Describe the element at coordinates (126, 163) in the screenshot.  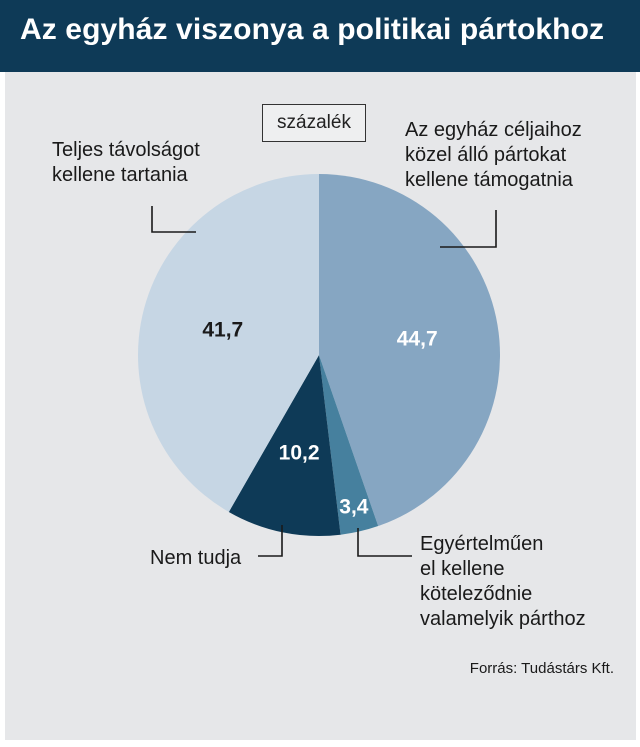
I see `label-full-distance: Teljes távolságot kellene tartania` at that location.